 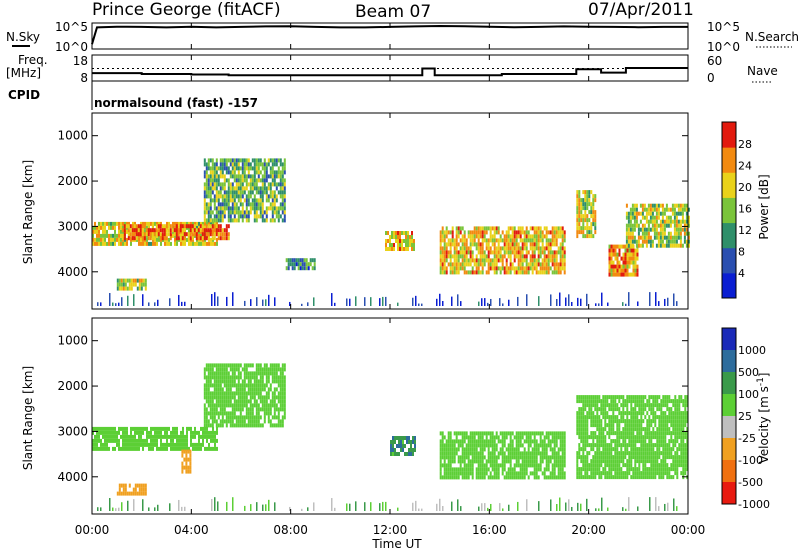 I want to click on date-title: 07/Apr/2011, so click(x=641, y=10).